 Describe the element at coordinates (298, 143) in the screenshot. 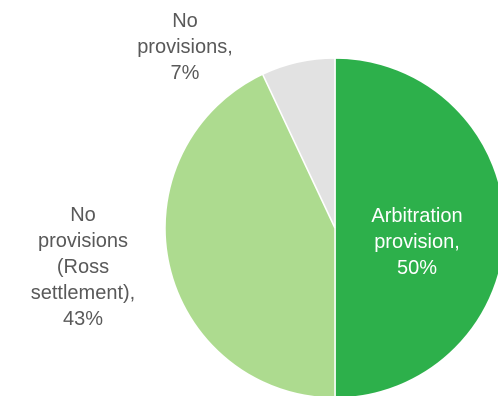

I see `slice-no-provisions` at that location.